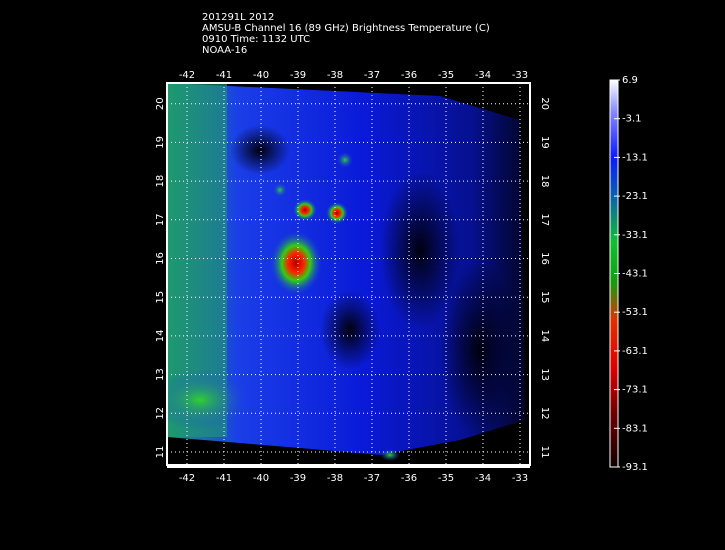 The width and height of the screenshot is (725, 550). Describe the element at coordinates (632, 119) in the screenshot. I see `colorbar-label: -3.1` at that location.